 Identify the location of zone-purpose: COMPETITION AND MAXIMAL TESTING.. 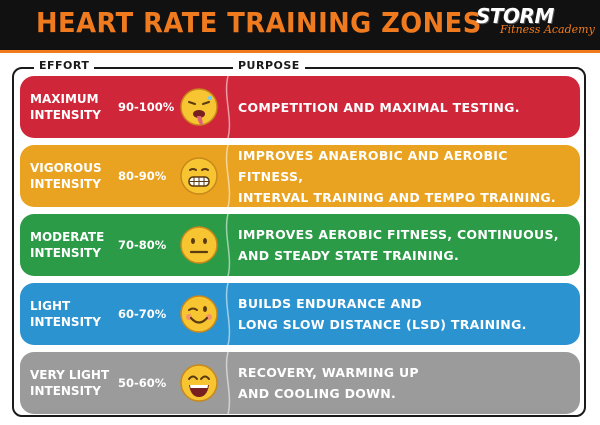
(379, 107).